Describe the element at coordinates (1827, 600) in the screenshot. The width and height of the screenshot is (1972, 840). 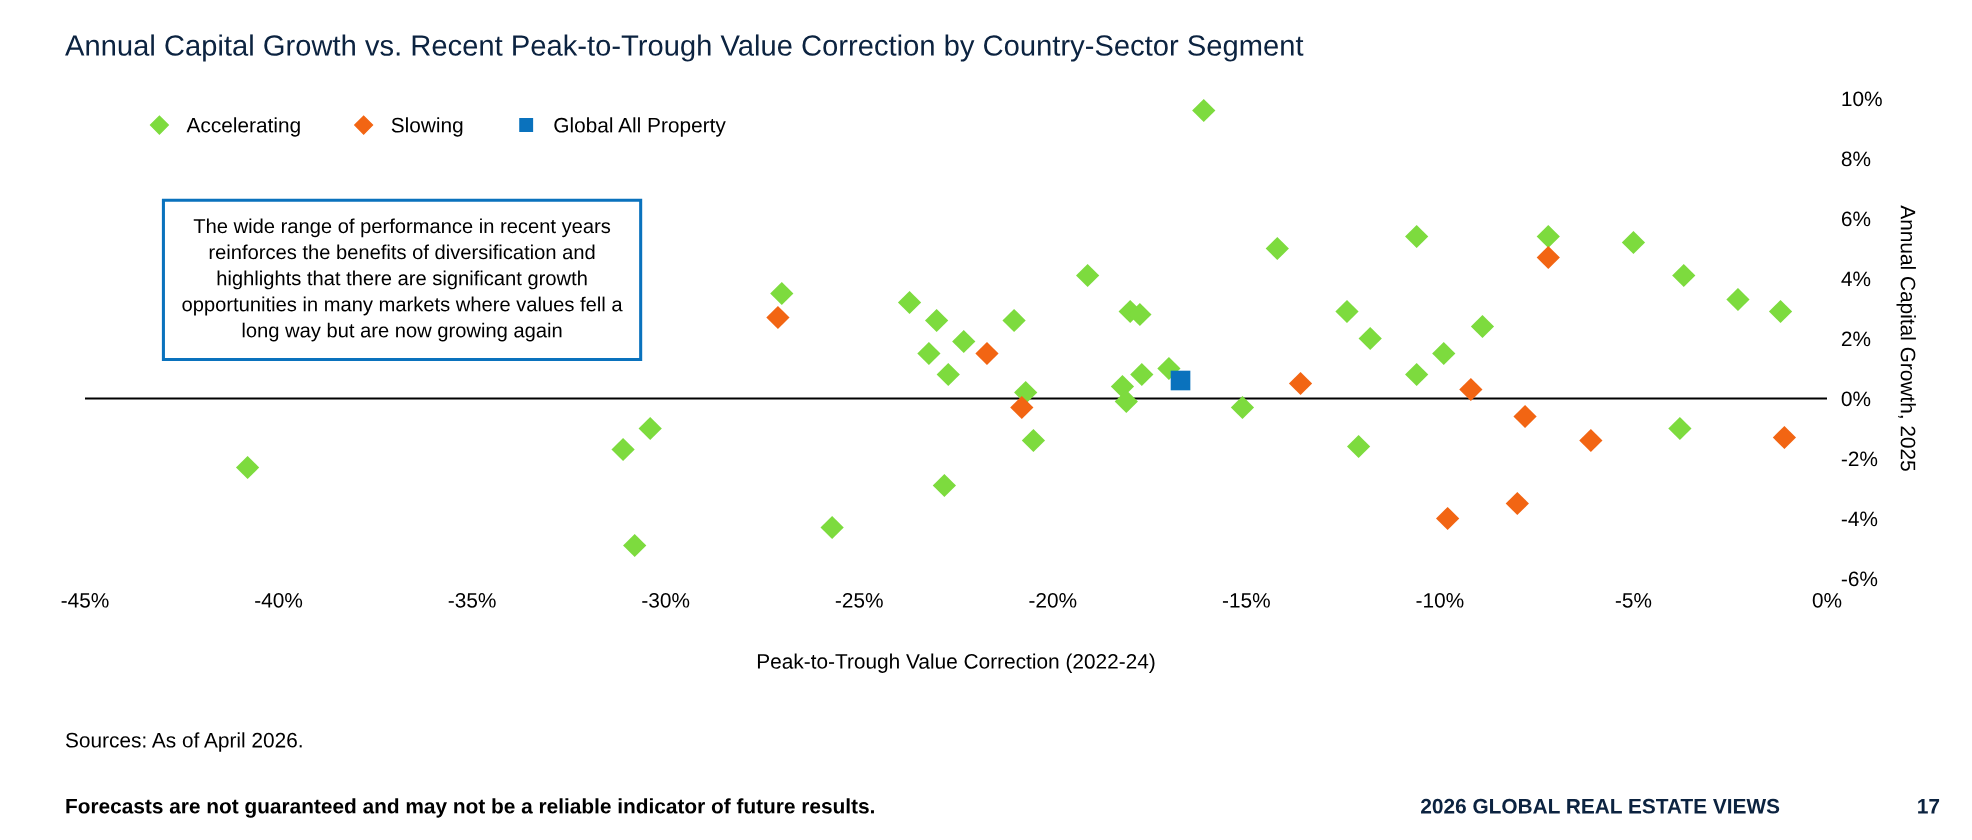
I see `x-tick-label: 0%` at that location.